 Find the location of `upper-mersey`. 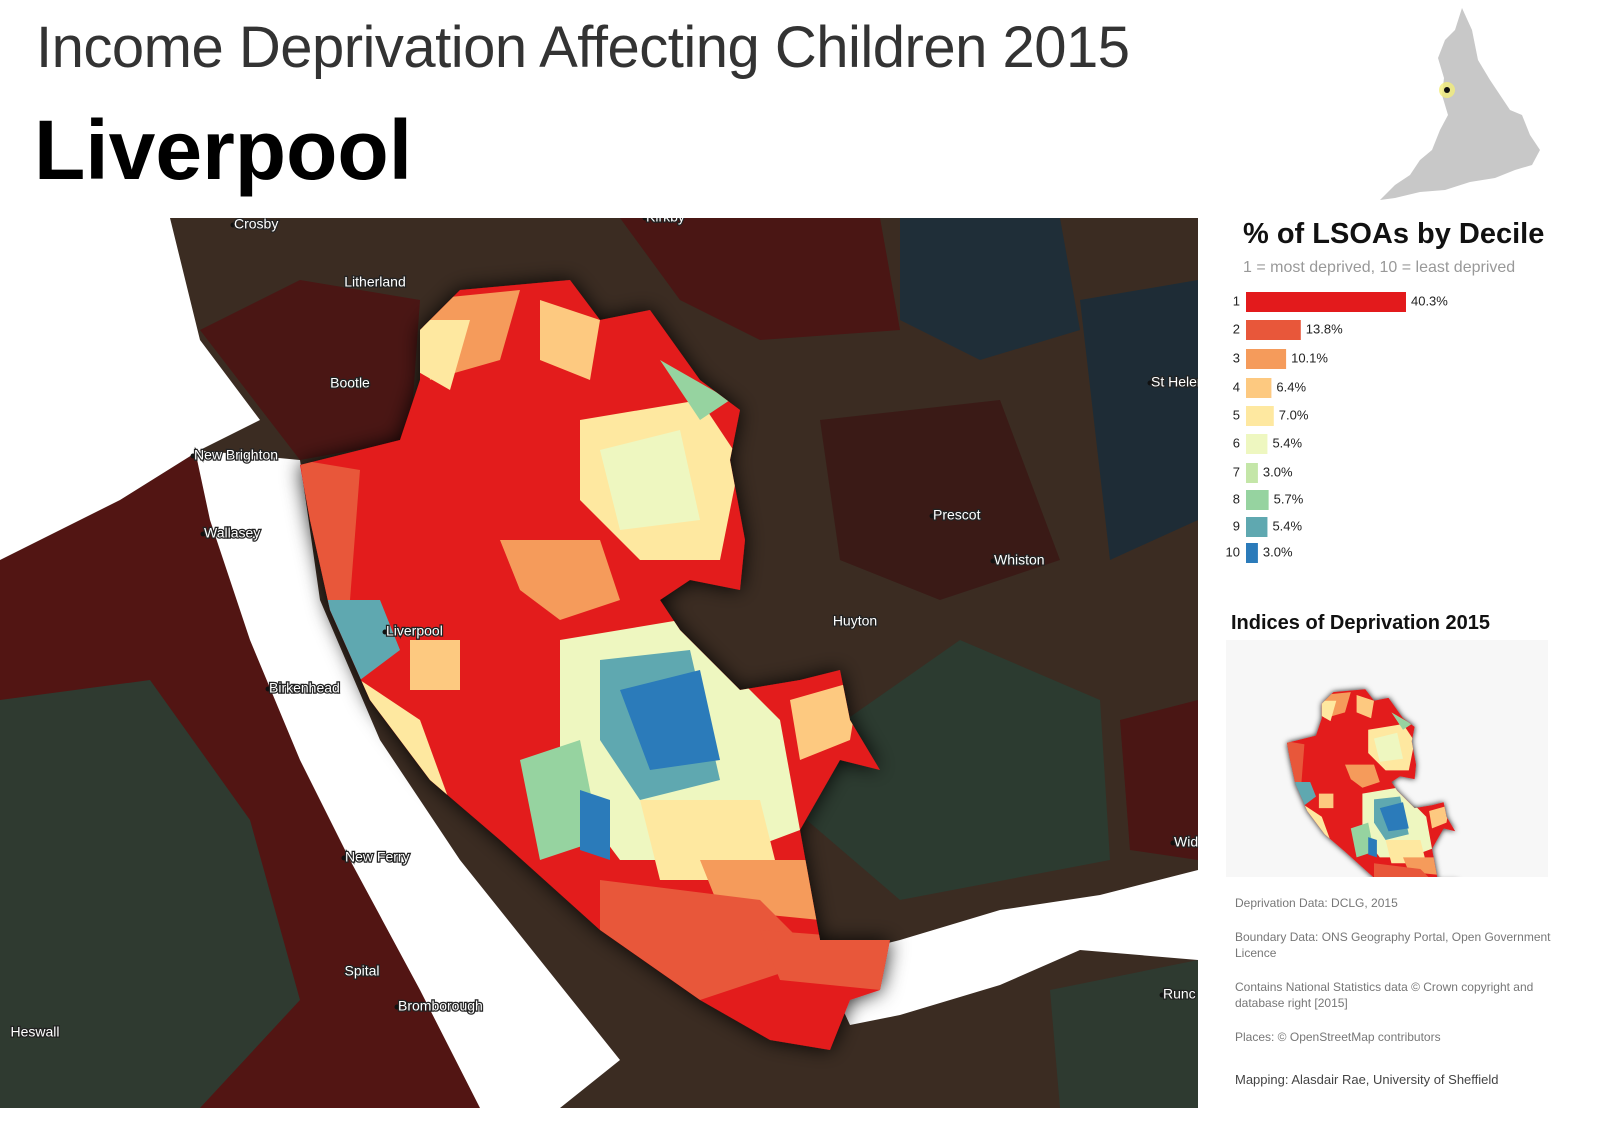

upper-mersey is located at coordinates (1009, 947).